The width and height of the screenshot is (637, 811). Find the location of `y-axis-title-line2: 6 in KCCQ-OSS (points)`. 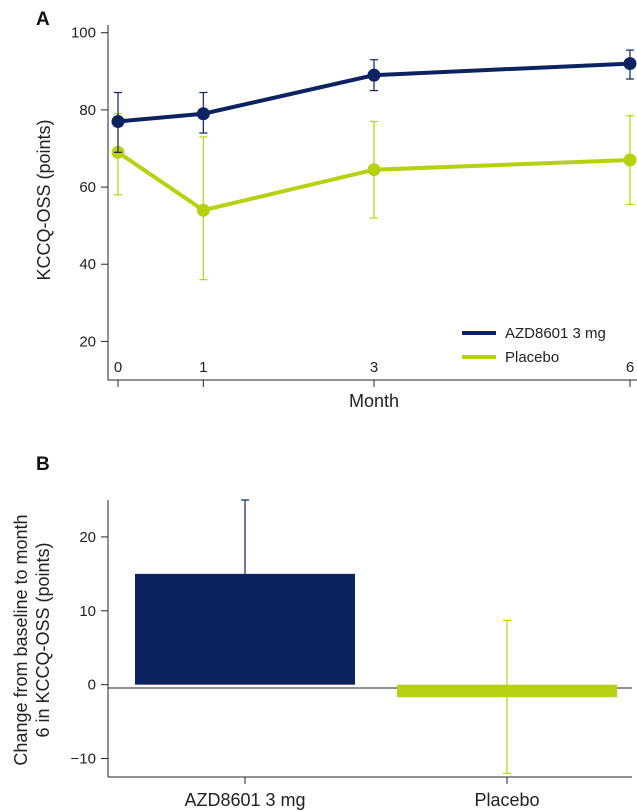

y-axis-title-line2: 6 in KCCQ-OSS (points) is located at coordinates (43, 639).